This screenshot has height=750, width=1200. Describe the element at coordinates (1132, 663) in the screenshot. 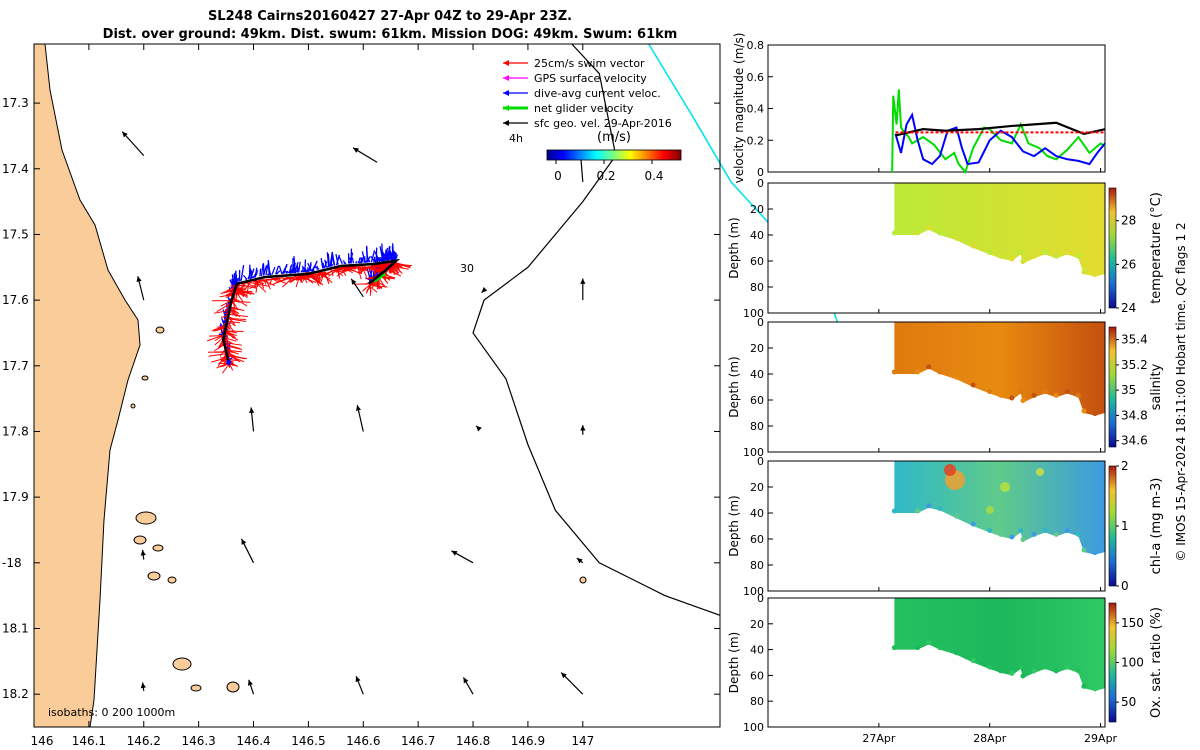

I see `oxygen-colorbar-tick-label: 100` at that location.